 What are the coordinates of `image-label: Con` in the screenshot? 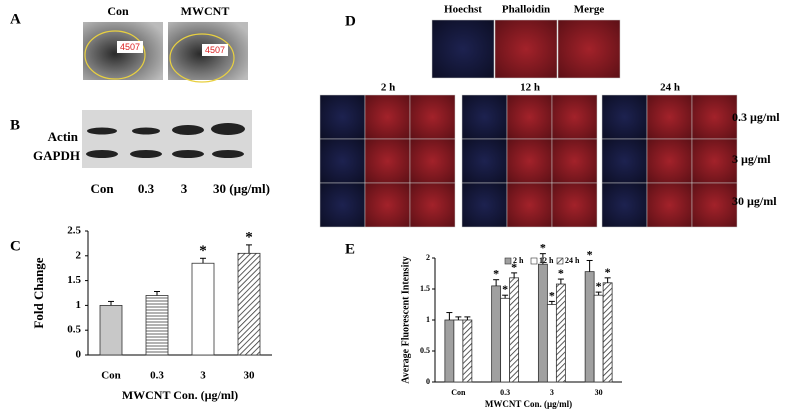 It's located at (118, 11).